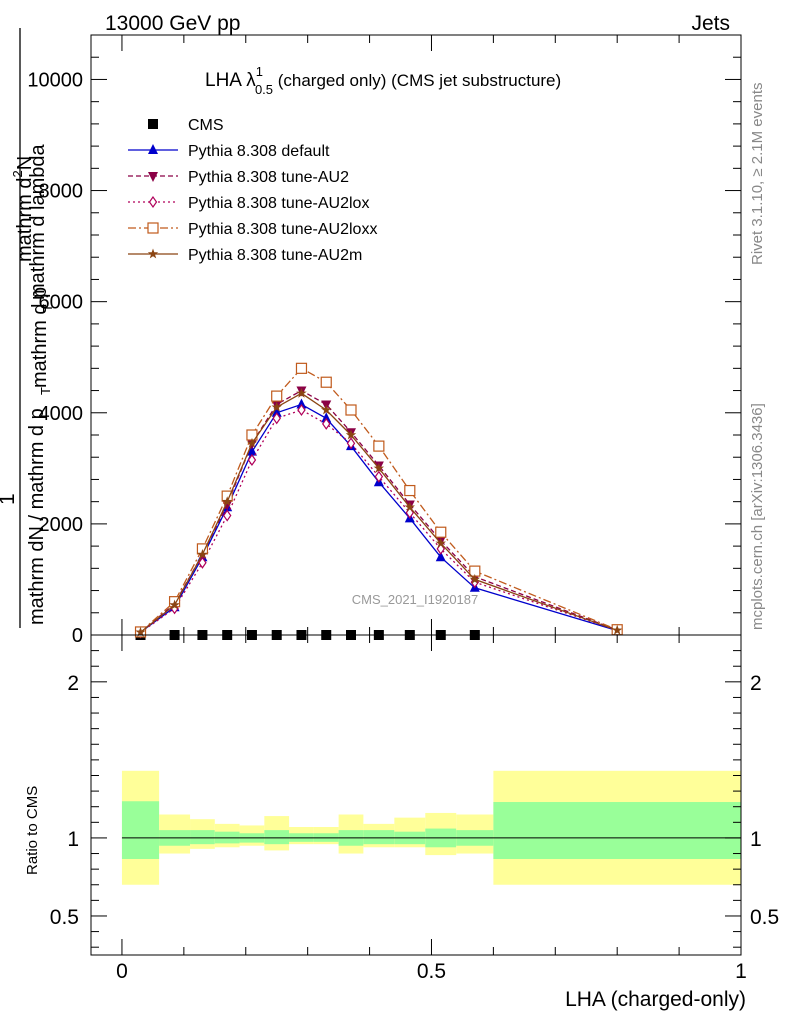 The image size is (786, 1024). Describe the element at coordinates (172, 23) in the screenshot. I see `header-energy: 13000 GeV pp` at that location.